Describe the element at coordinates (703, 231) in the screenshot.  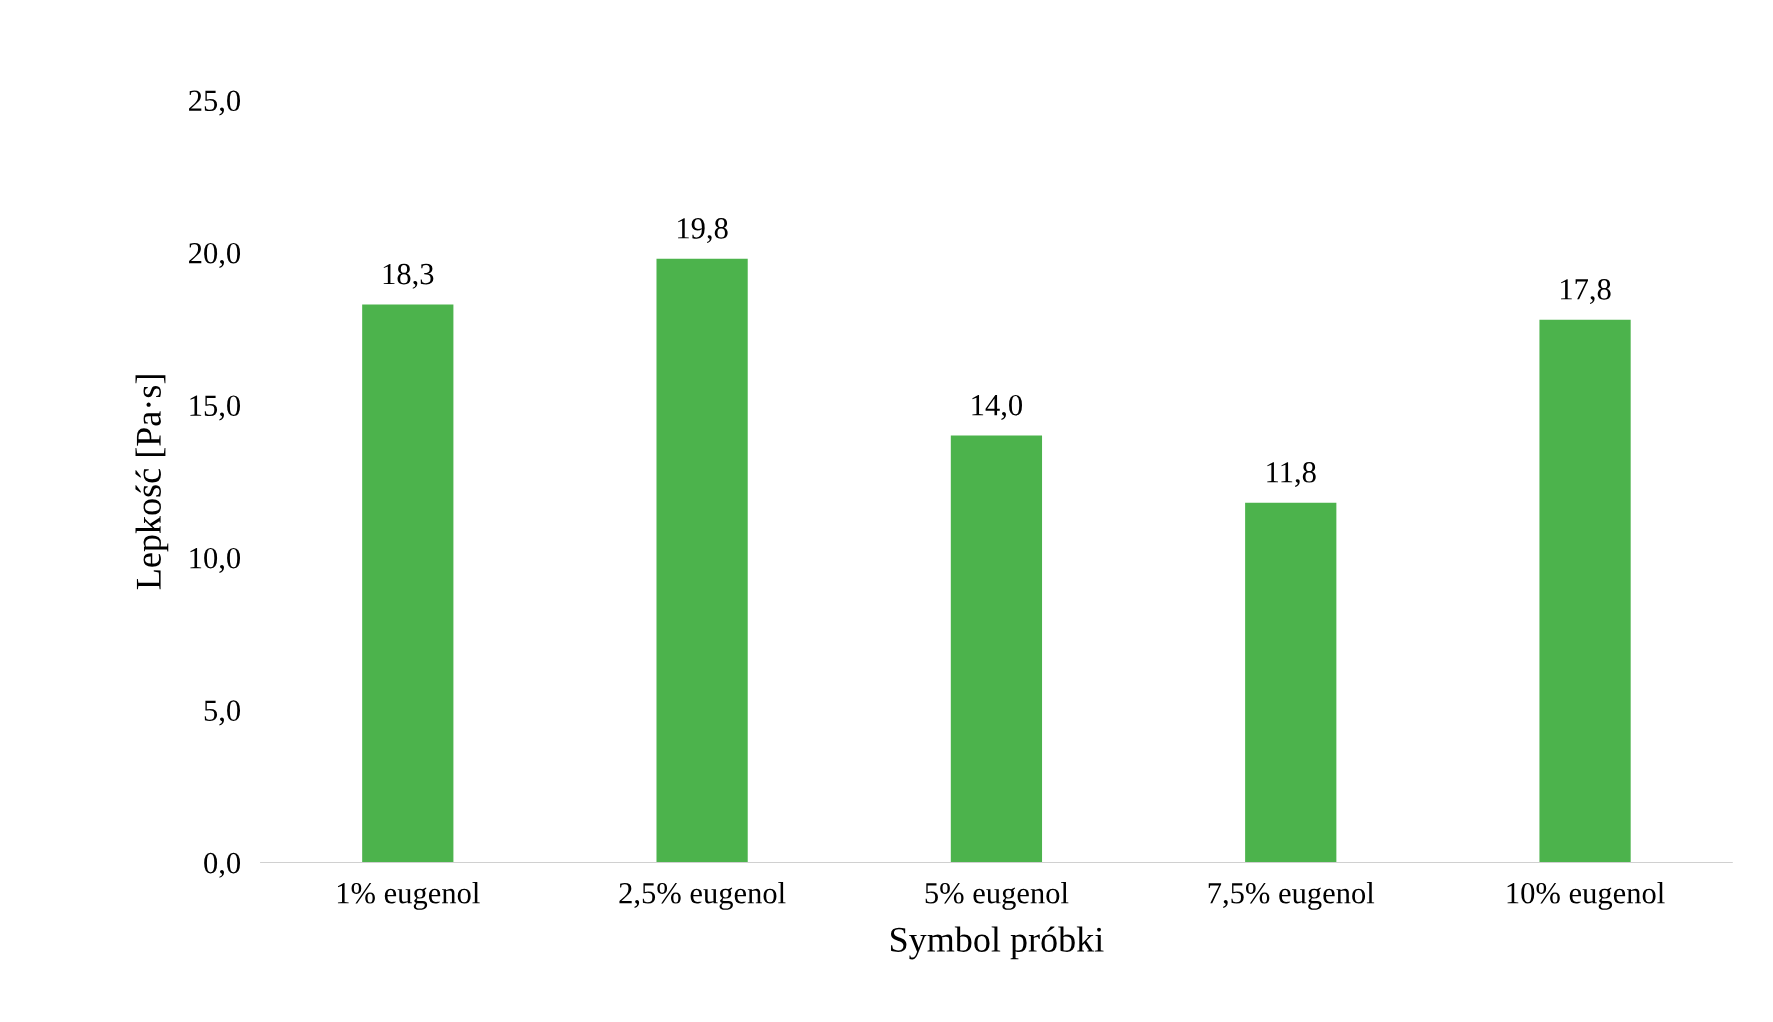
I see `data-label: 19,8` at that location.